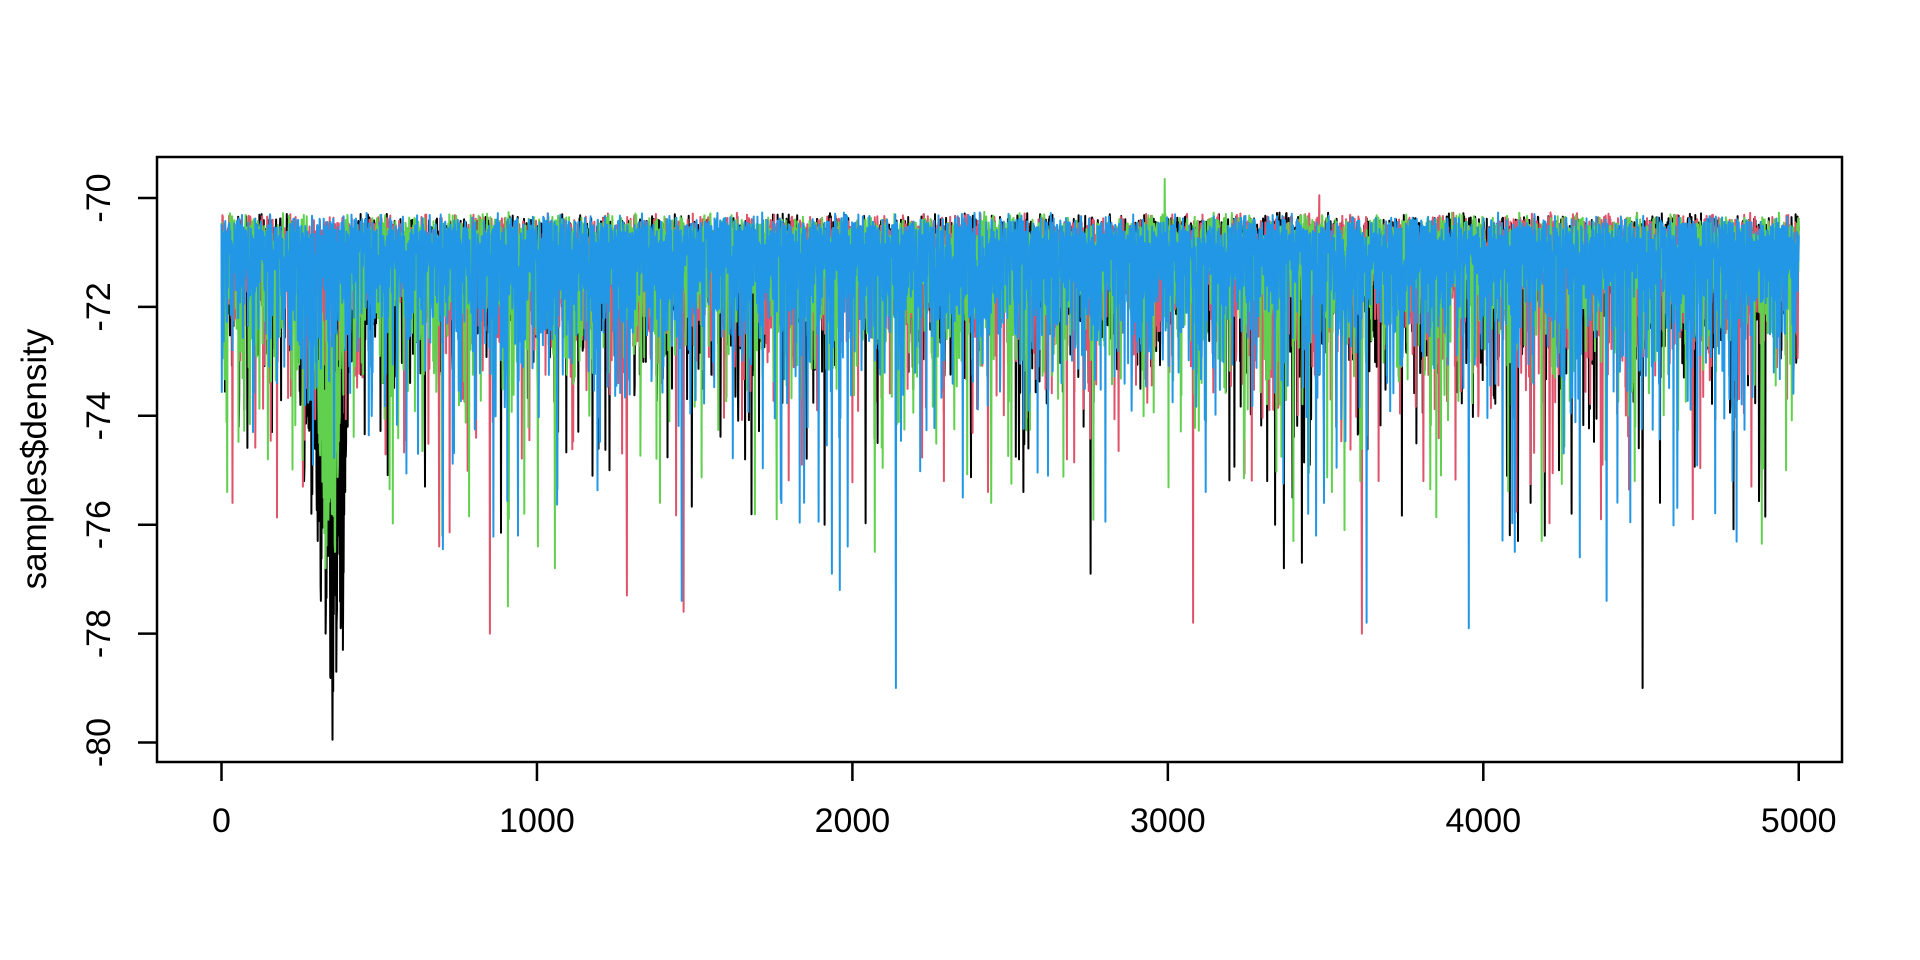  Describe the element at coordinates (1483, 821) in the screenshot. I see `x-tick-label: 4000` at that location.